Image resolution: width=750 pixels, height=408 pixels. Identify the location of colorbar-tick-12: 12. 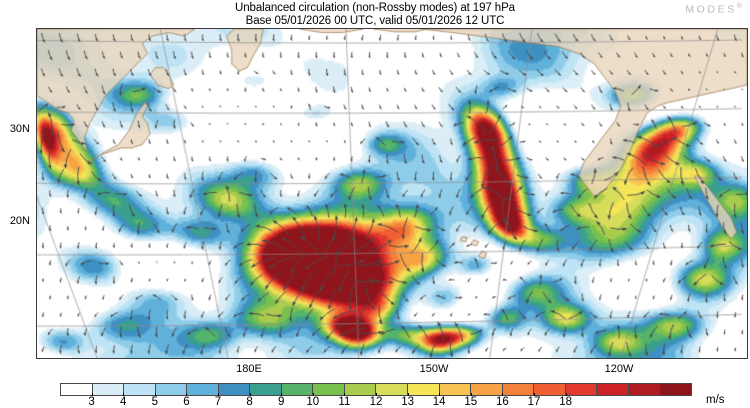
(376, 402).